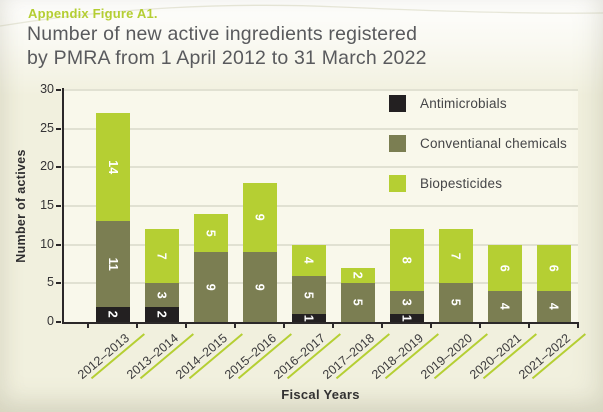 The height and width of the screenshot is (412, 603). Describe the element at coordinates (47, 205) in the screenshot. I see `y-tick-label: 15` at that location.